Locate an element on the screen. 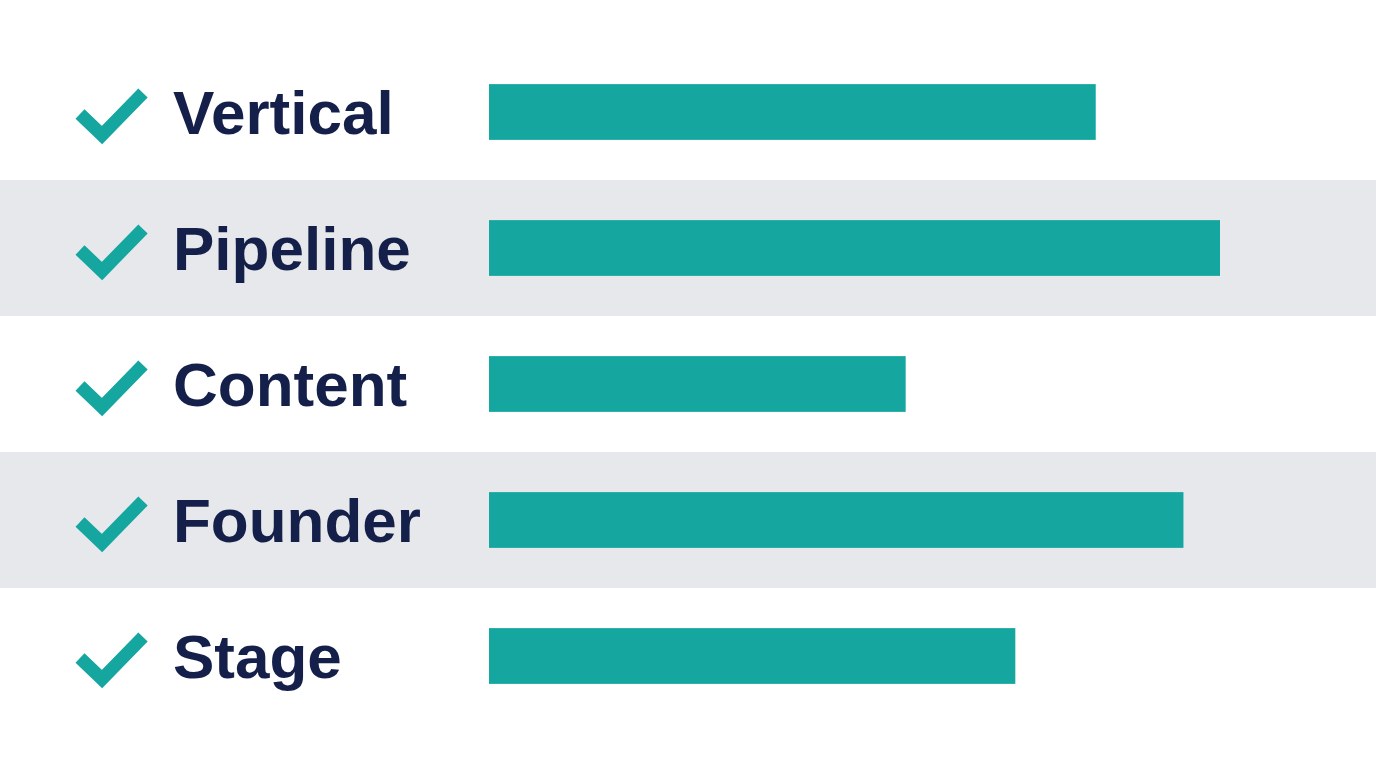  y-tick-label: Founder is located at coordinates (297, 520).